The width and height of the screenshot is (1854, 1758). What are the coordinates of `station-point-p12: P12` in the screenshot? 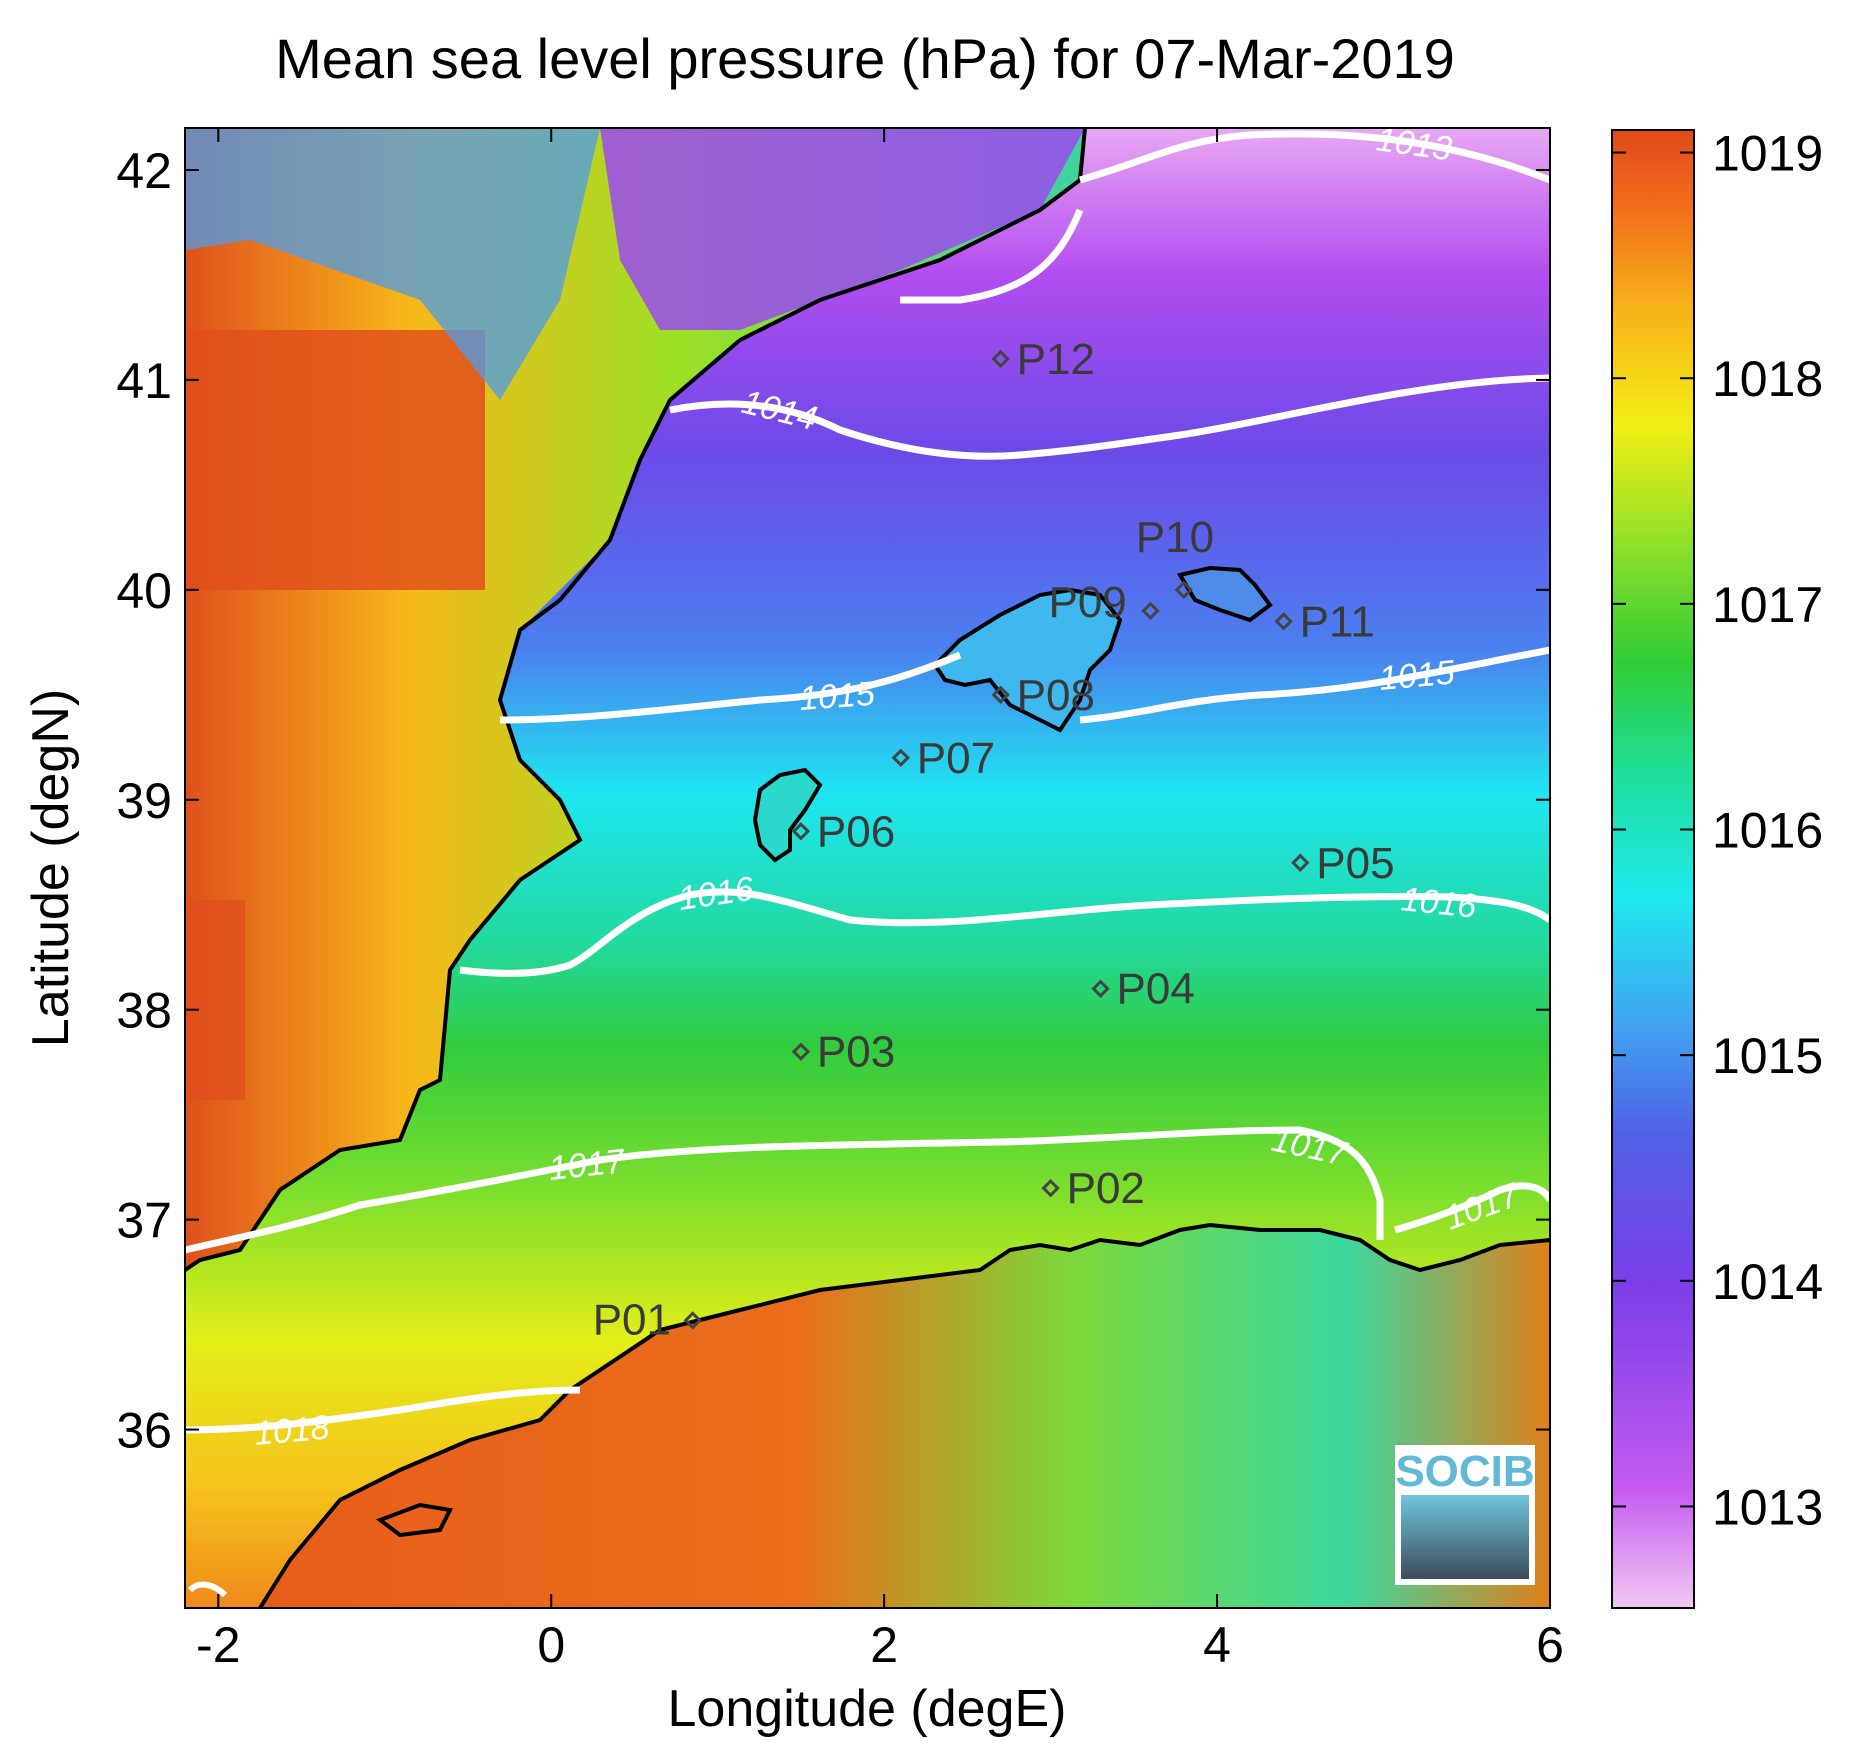 It's located at (1043, 359).